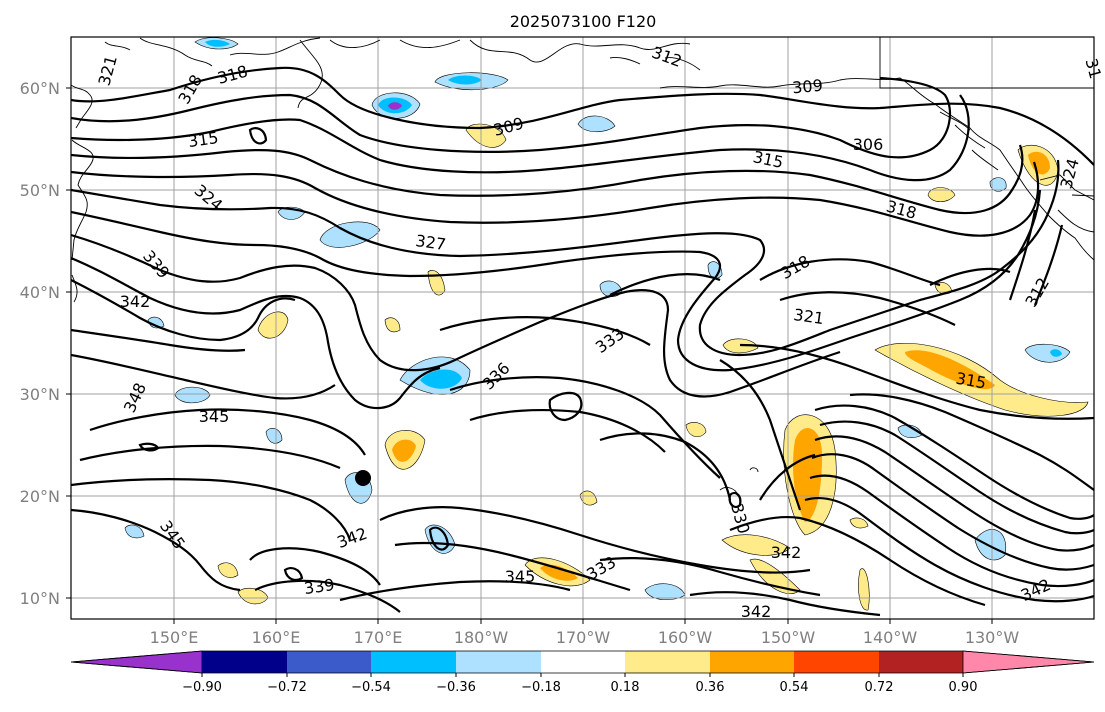  What do you see at coordinates (541, 687) in the screenshot?
I see `colorbar-tick-label: −0.18` at bounding box center [541, 687].